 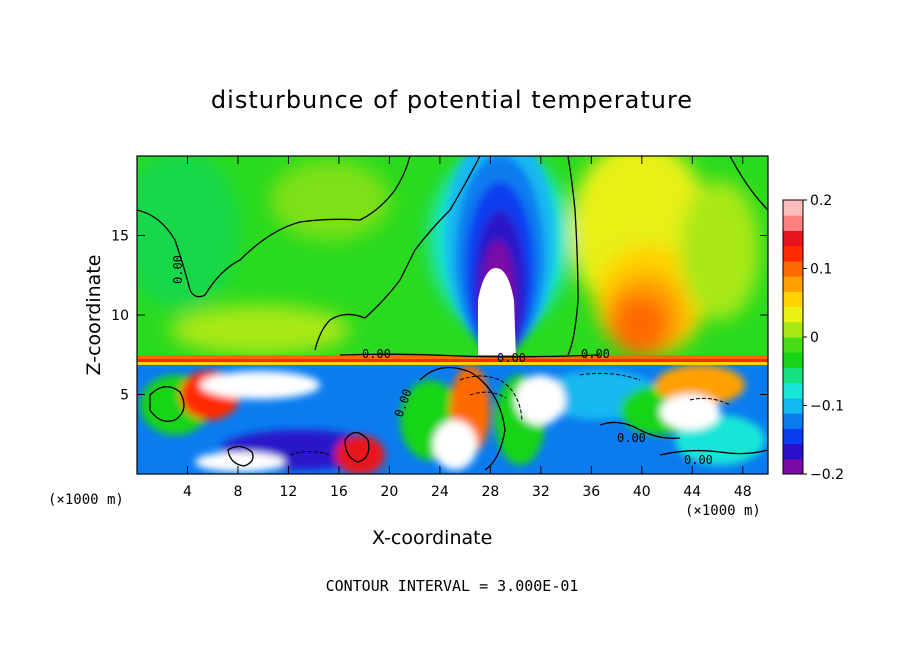 I want to click on contour-interval: CONTOUR INTERVAL = 3.000E-01, so click(x=452, y=586).